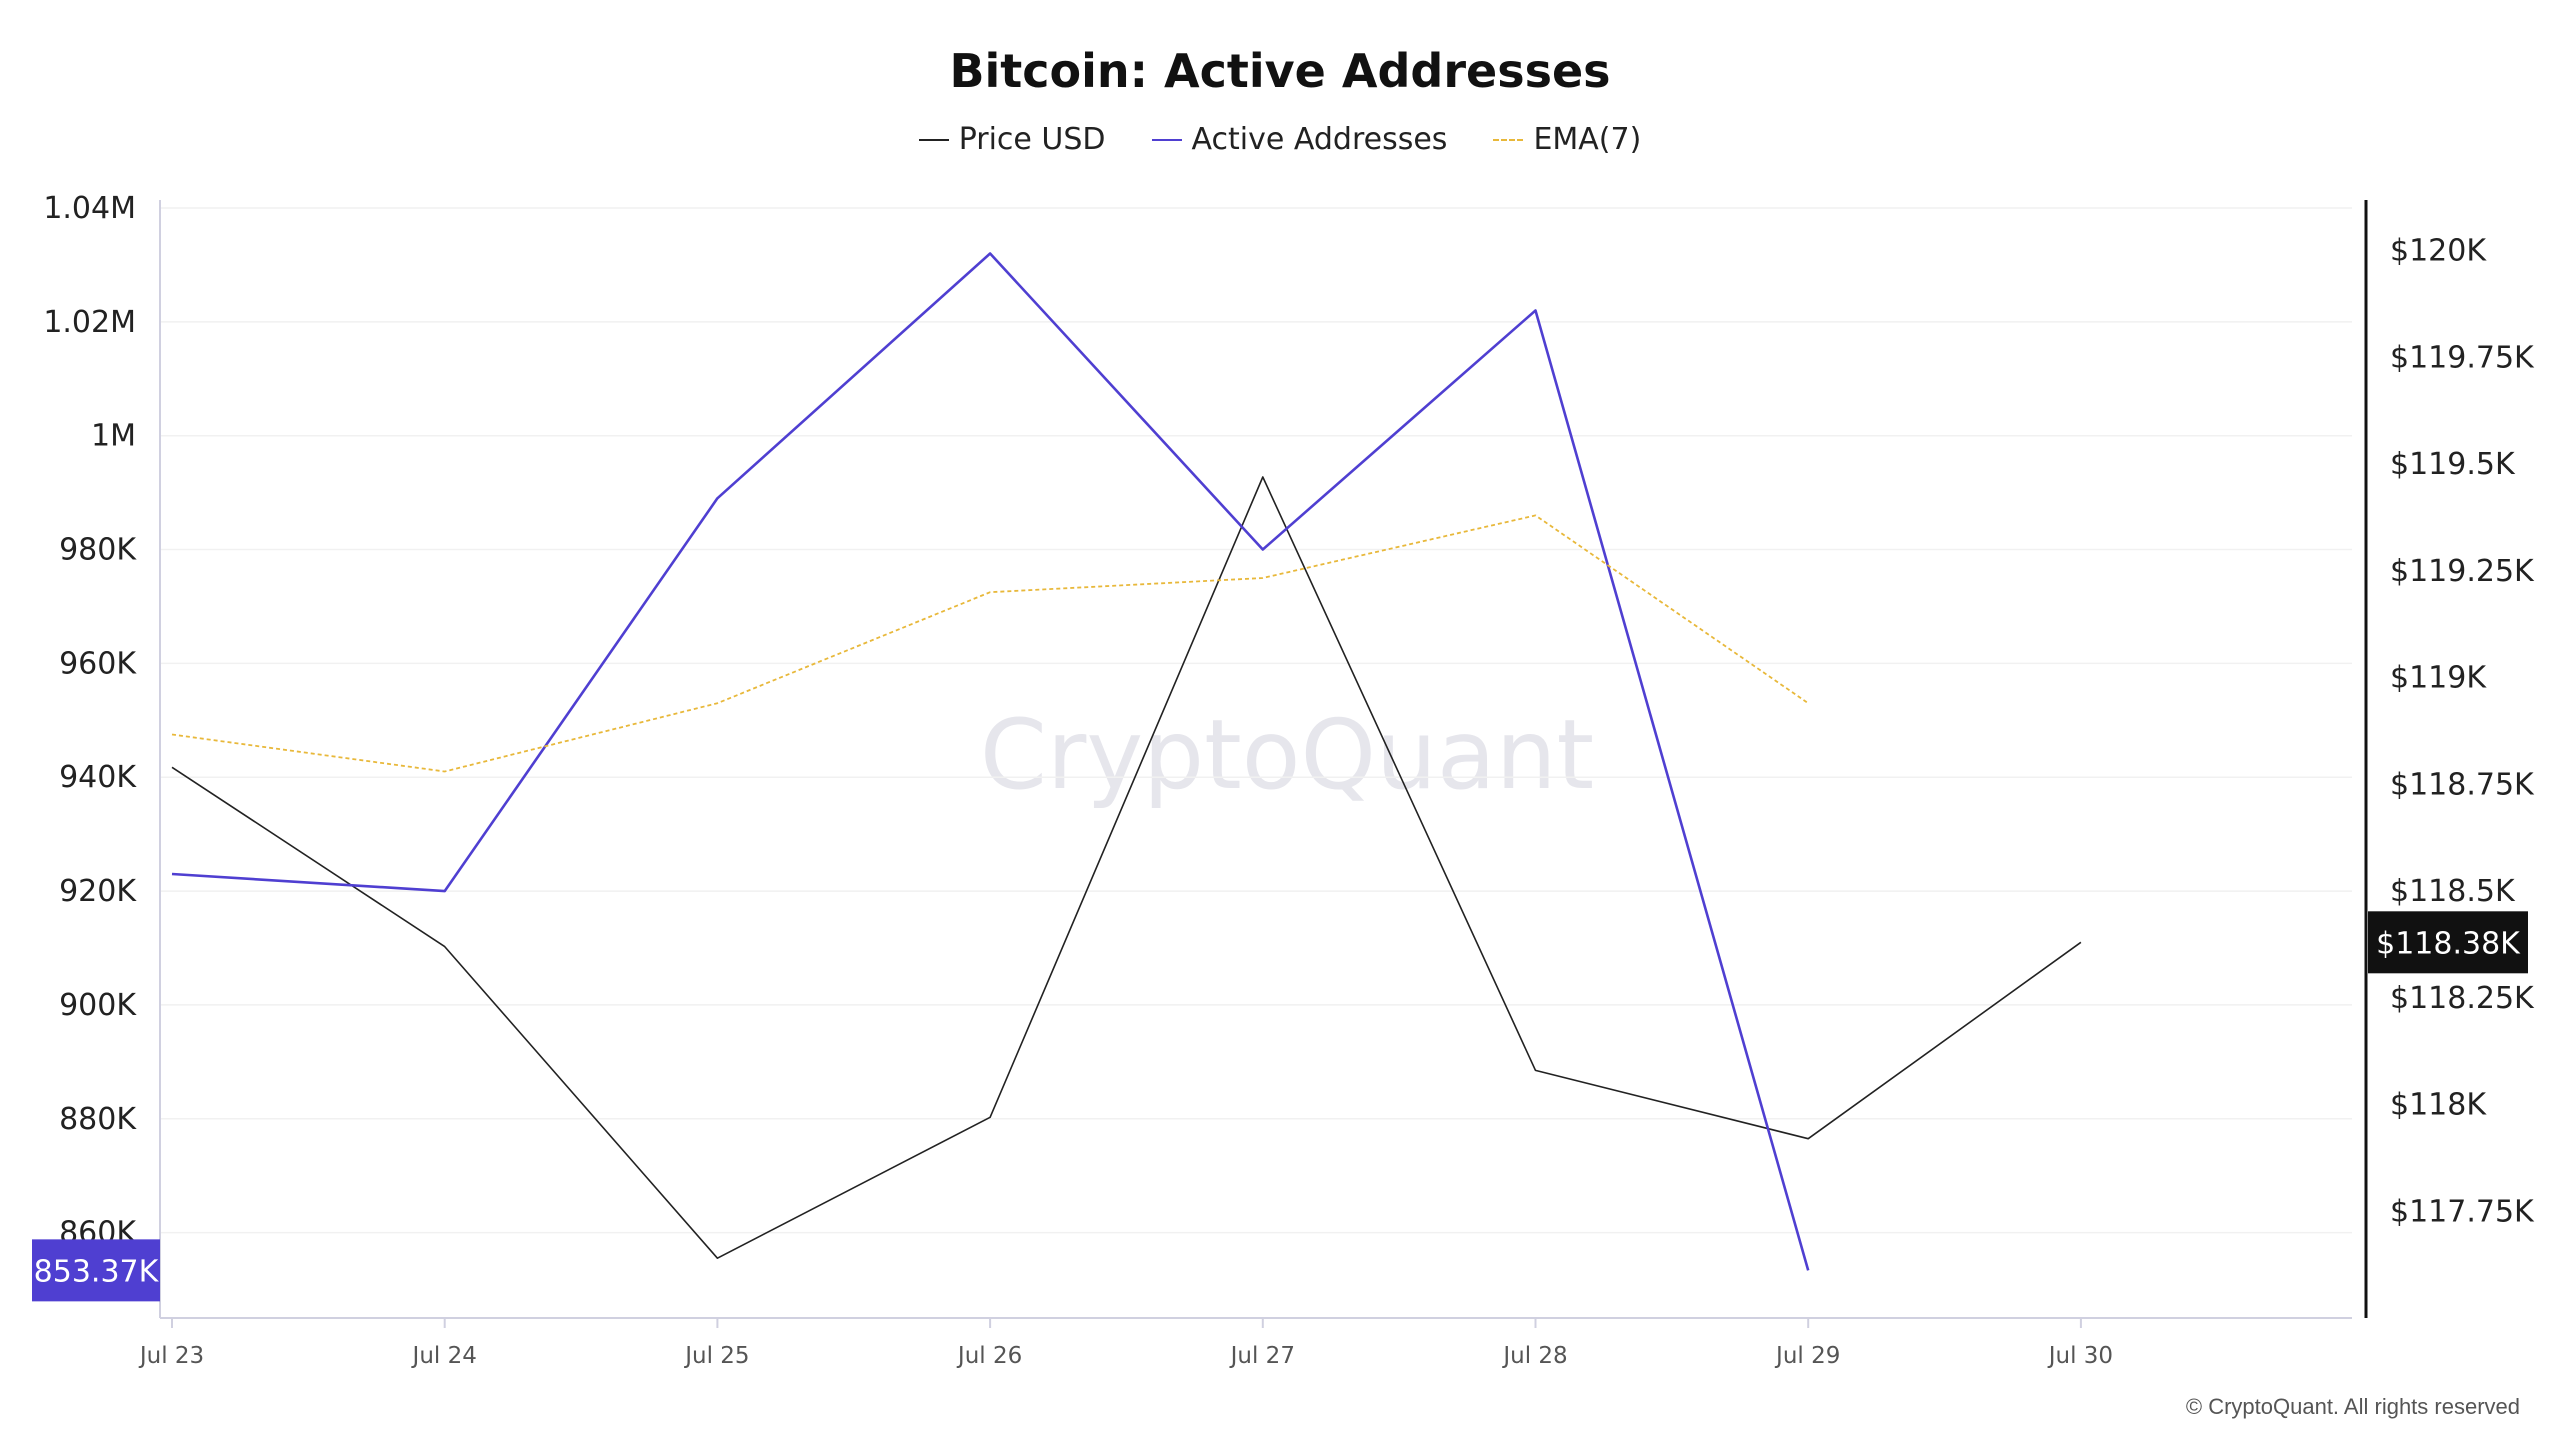 This screenshot has width=2560, height=1440. Describe the element at coordinates (171, 1356) in the screenshot. I see `x-tick-label: Jul 23` at that location.